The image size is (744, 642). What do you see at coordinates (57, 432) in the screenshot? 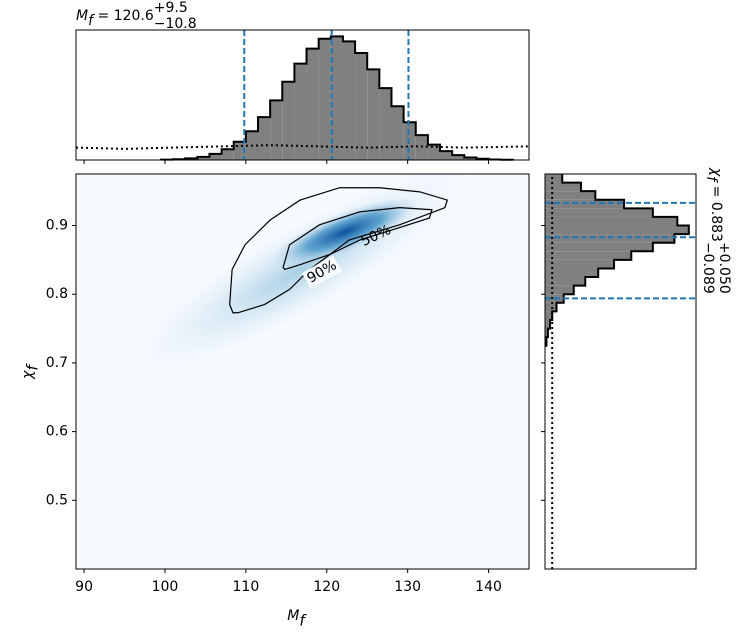
I see `y-tick-label: 0.6` at bounding box center [57, 432].